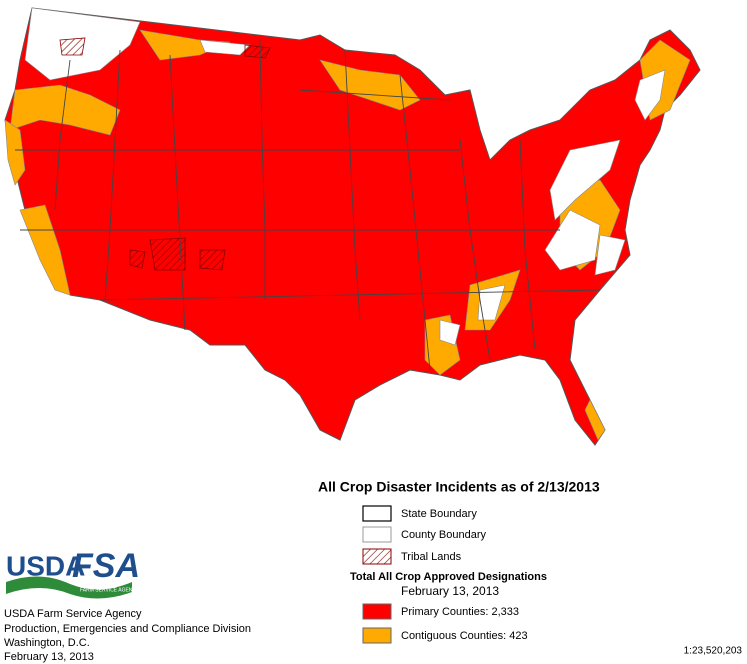 The width and height of the screenshot is (747, 664). I want to click on designations-date: February 13, 2013, so click(450, 591).